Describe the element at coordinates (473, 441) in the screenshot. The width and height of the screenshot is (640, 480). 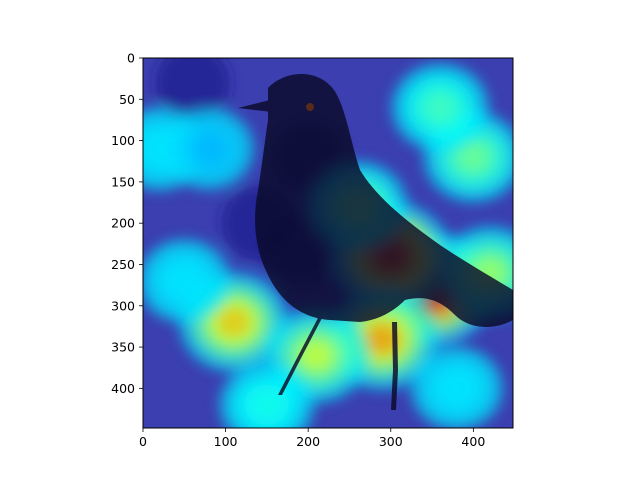
I see `x-tick-label: 400` at that location.